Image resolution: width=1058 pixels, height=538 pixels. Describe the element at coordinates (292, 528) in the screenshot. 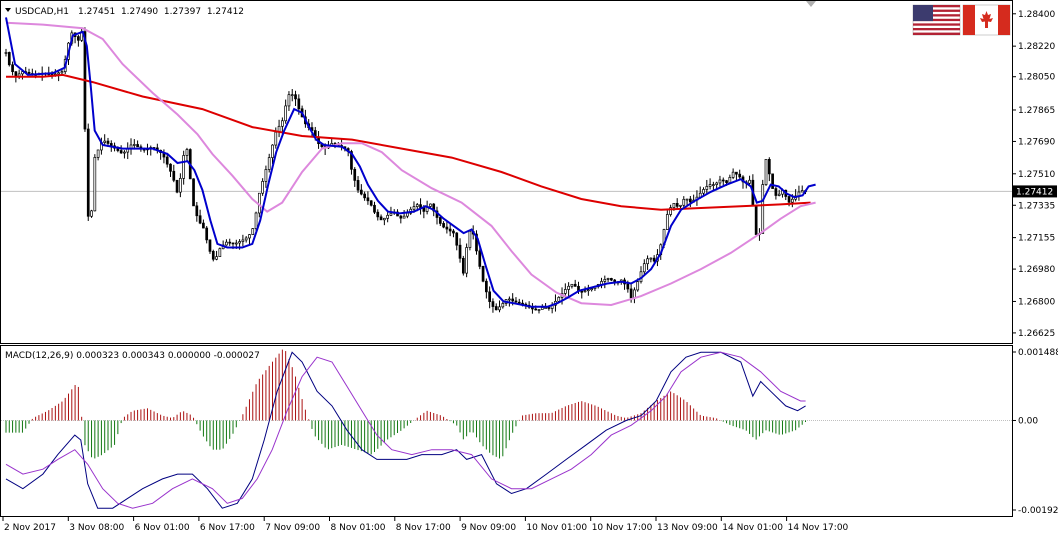

I see `time-tick-label: 7 Nov 09:00` at that location.